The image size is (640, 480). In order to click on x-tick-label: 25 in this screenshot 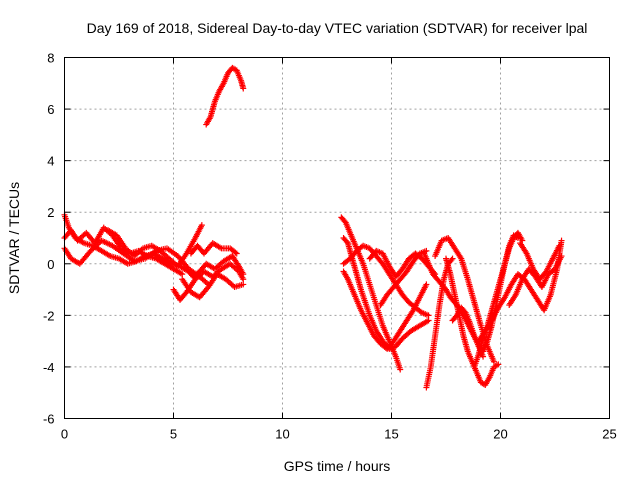, I will do `click(609, 434)`.